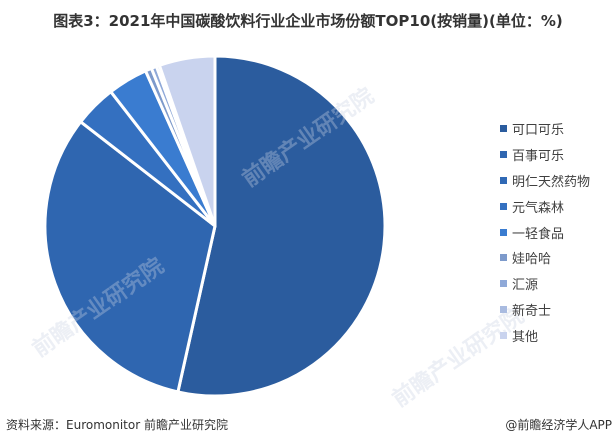  I want to click on legend-item: 娃哈哈, so click(545, 258).